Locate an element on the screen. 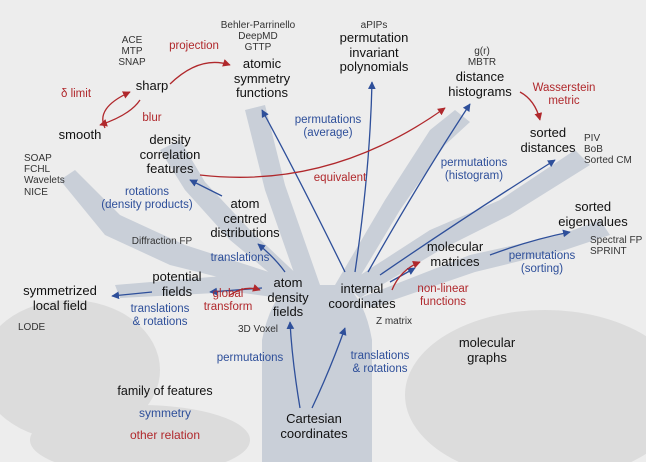 The width and height of the screenshot is (646, 462). node-atomic-symmetry-functions: atomic symmetry functions is located at coordinates (262, 78).